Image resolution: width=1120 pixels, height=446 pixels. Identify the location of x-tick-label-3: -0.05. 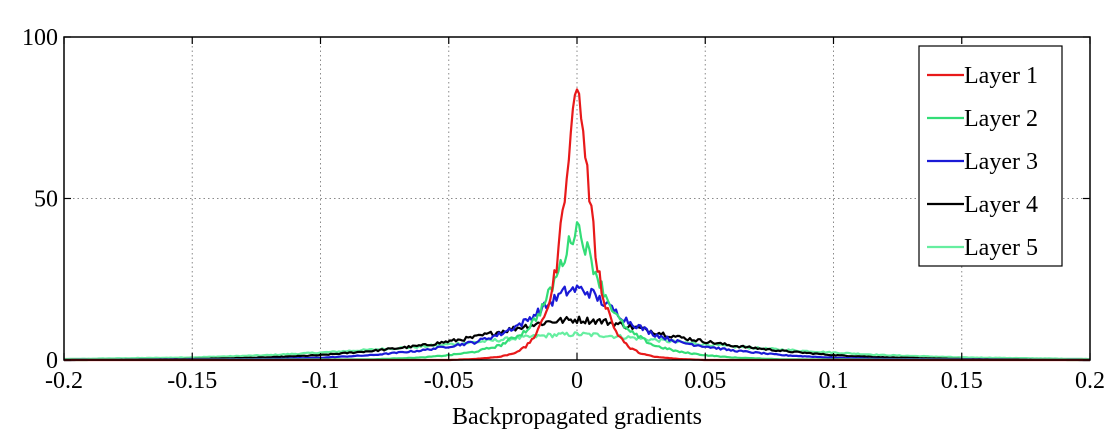
(449, 381).